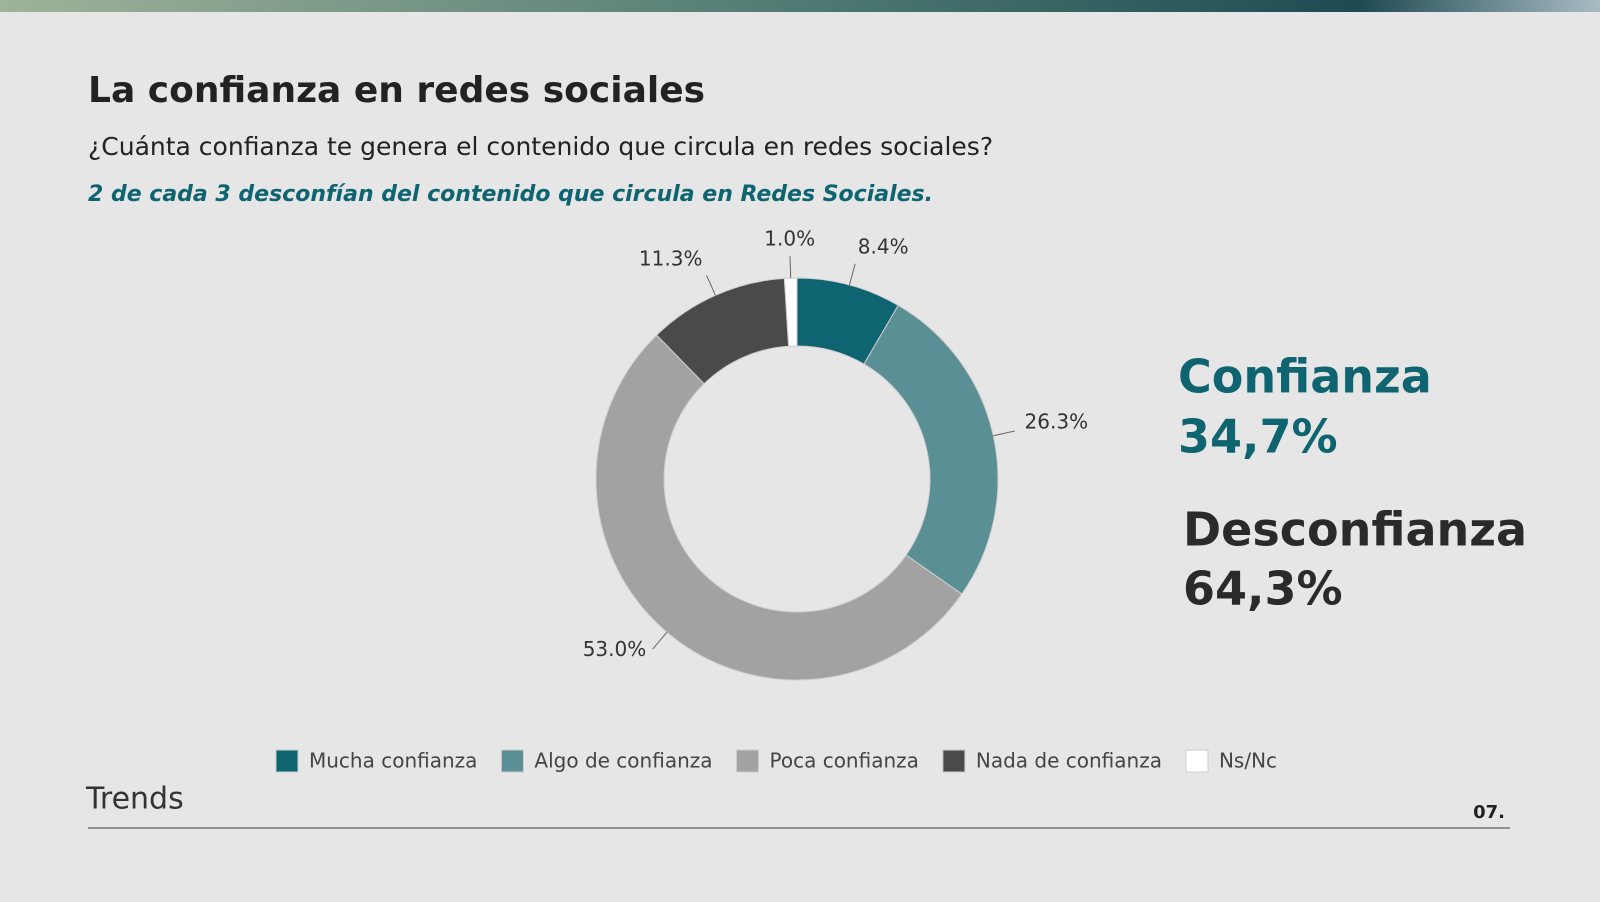 Image resolution: width=1600 pixels, height=902 pixels. Describe the element at coordinates (844, 761) in the screenshot. I see `legend-label: Poca confianza` at that location.